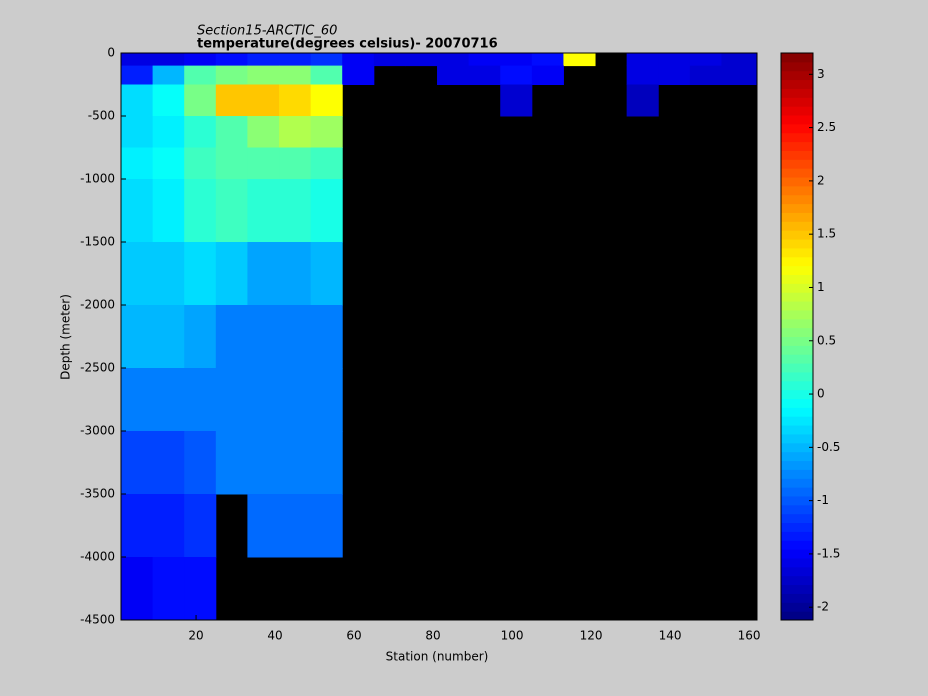  Describe the element at coordinates (347, 44) in the screenshot. I see `chart-subtitle: temperature(degrees celsius)- 20070716` at that location.